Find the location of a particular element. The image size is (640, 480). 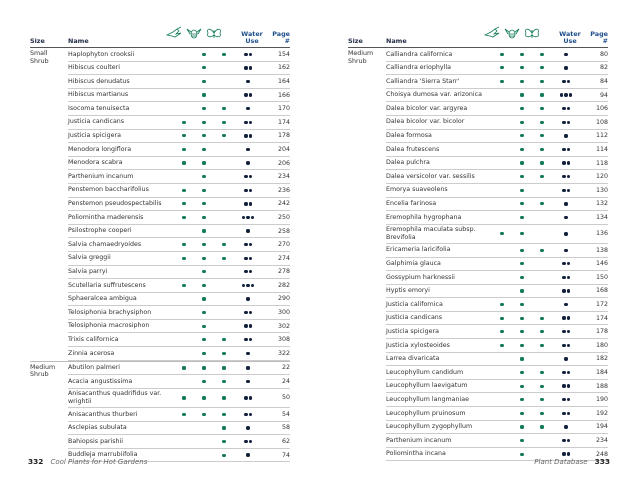

plant-row: Dalea frutescens 114 is located at coordinates (497, 150).